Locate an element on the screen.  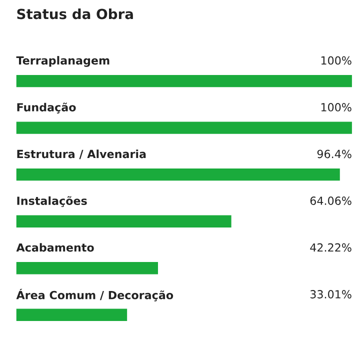
y-tick-label: Instalações is located at coordinates (52, 201).